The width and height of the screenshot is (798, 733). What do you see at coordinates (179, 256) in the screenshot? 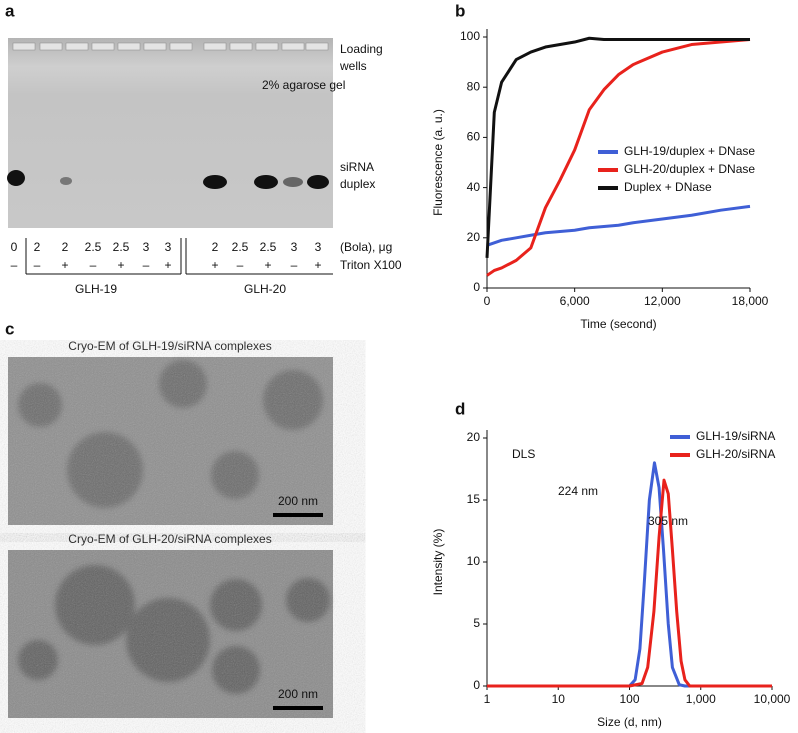
I see `brackets` at bounding box center [179, 256].